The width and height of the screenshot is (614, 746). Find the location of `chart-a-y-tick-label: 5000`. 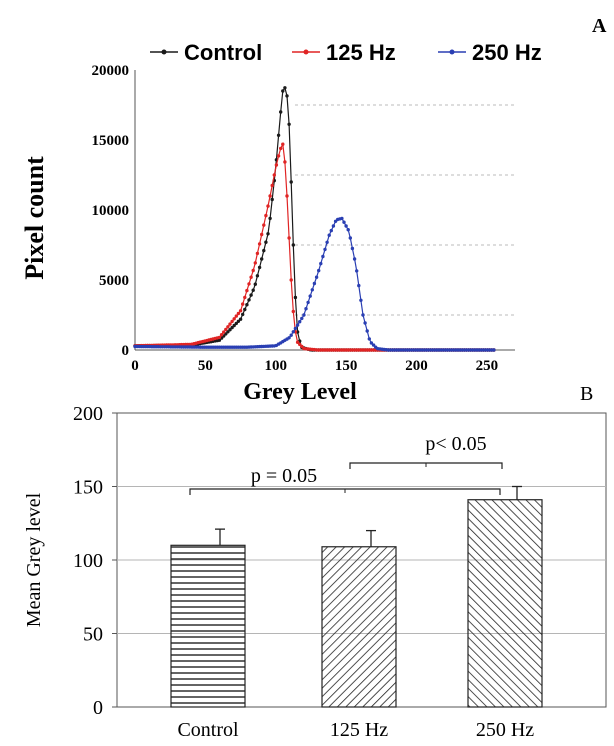

chart-a-y-tick-label: 5000 is located at coordinates (114, 281).